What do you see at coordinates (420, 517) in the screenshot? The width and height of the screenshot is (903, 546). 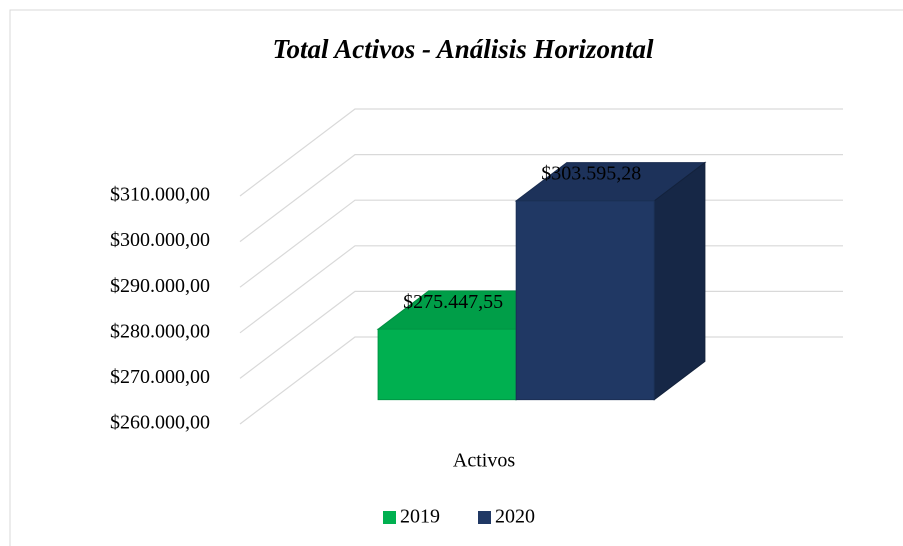 I see `legend-label: 2019` at bounding box center [420, 517].